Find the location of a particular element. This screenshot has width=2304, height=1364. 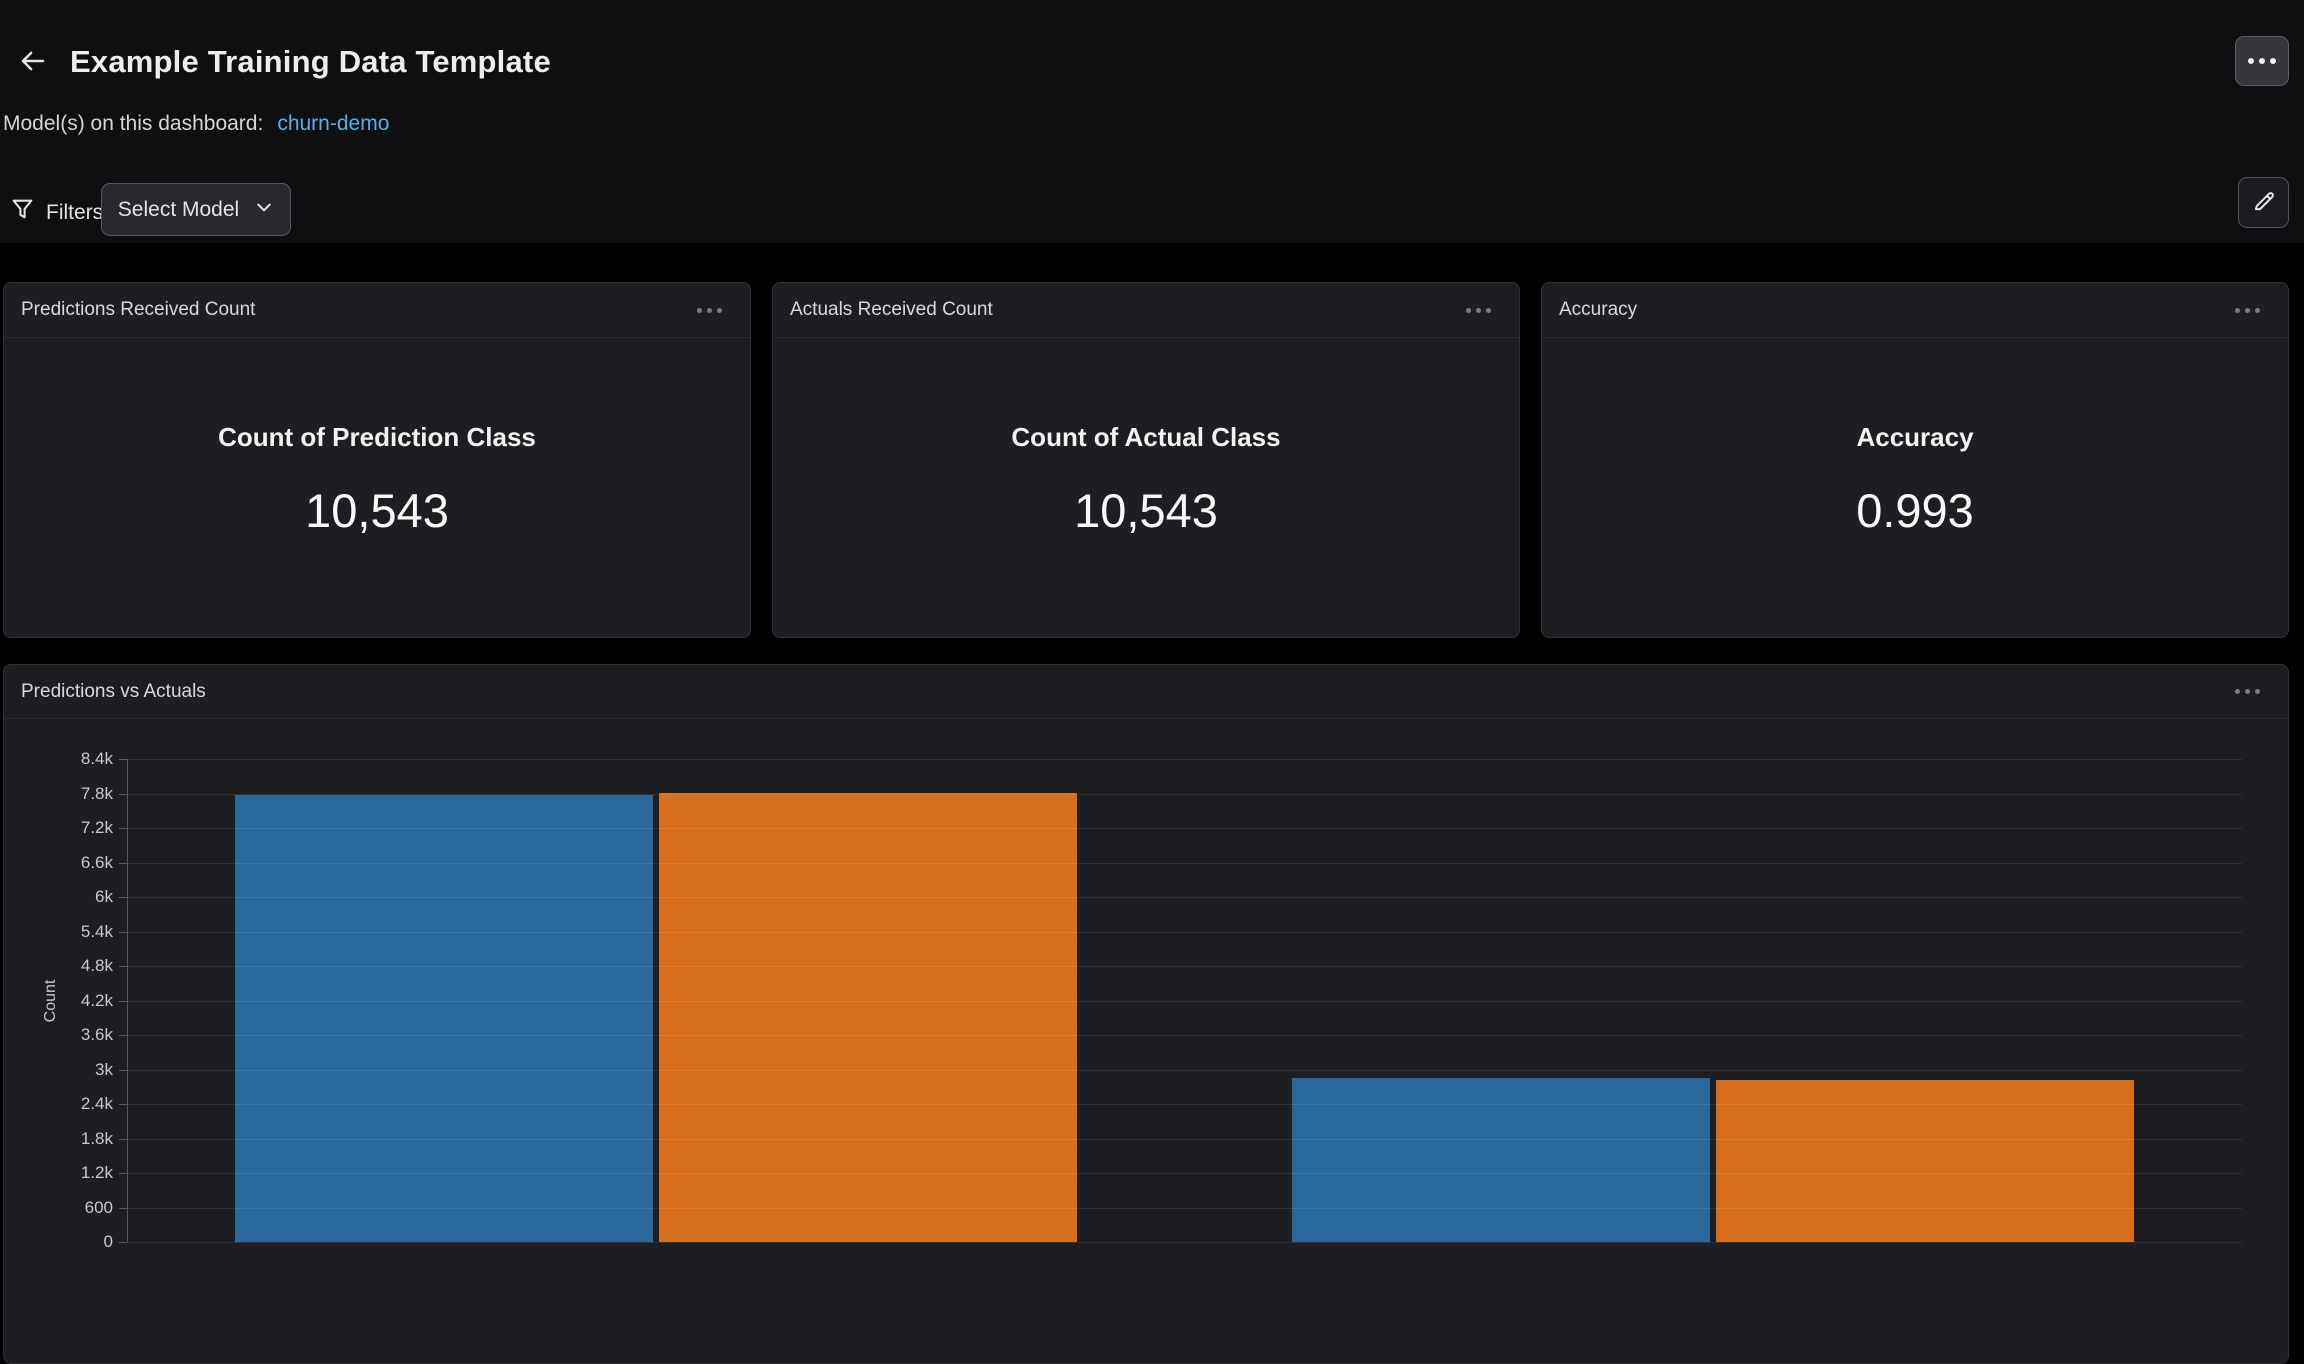

page-header: Example Training Data Template is located at coordinates (283, 62).